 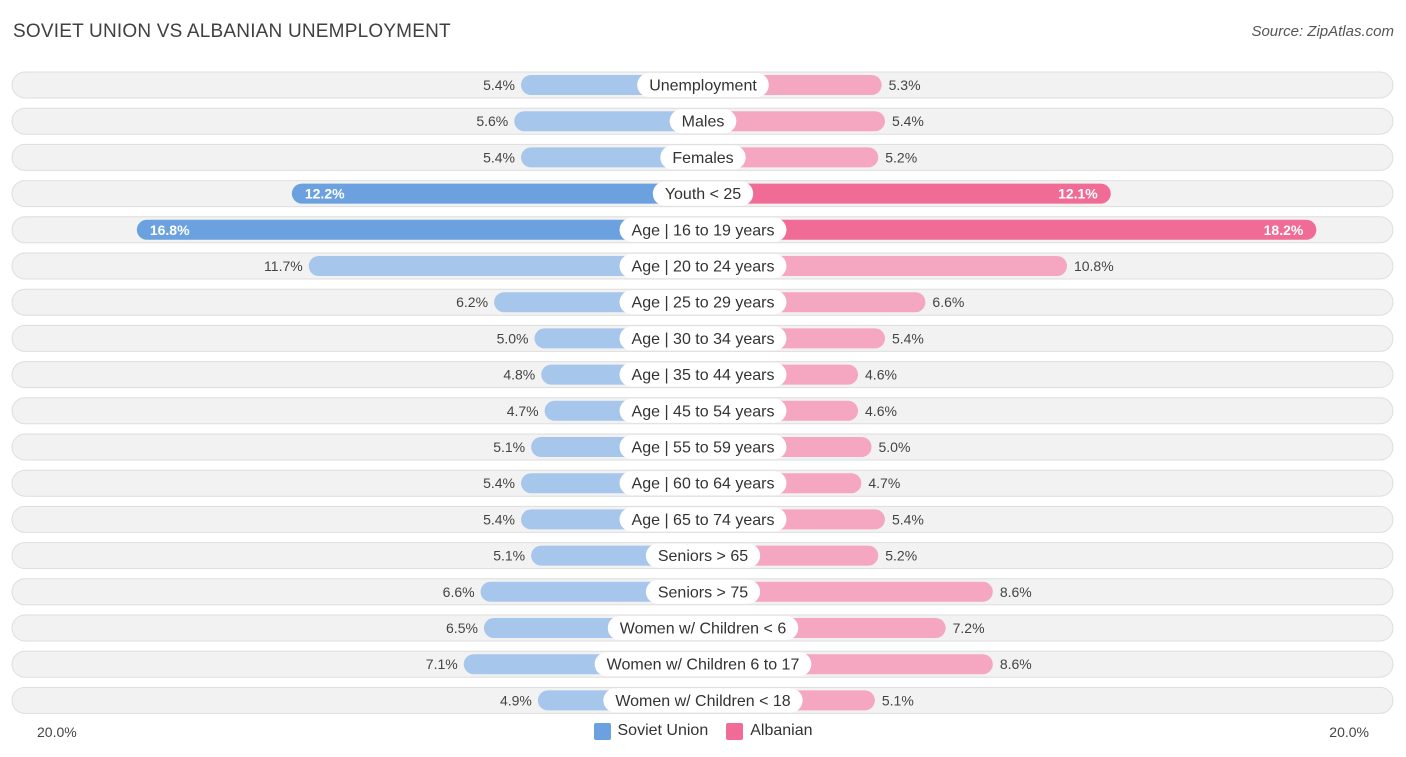 I want to click on chart-row: 6.5% 7.2% Women w/ Children < 6, so click(x=702, y=628).